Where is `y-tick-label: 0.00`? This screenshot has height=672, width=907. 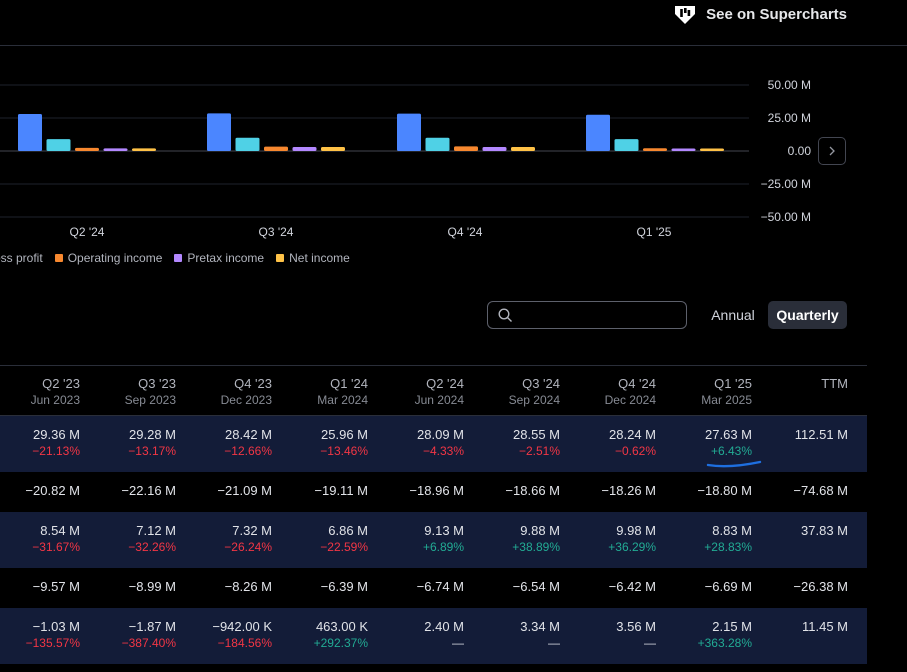
y-tick-label: 0.00 is located at coordinates (800, 151).